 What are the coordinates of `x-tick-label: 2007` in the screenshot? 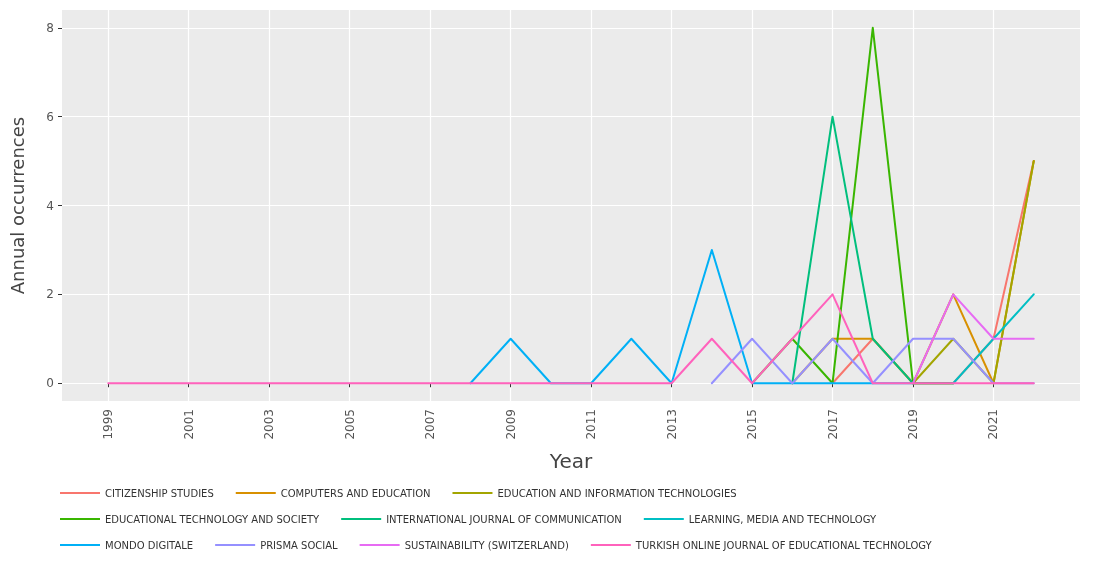 It's located at (430, 424).